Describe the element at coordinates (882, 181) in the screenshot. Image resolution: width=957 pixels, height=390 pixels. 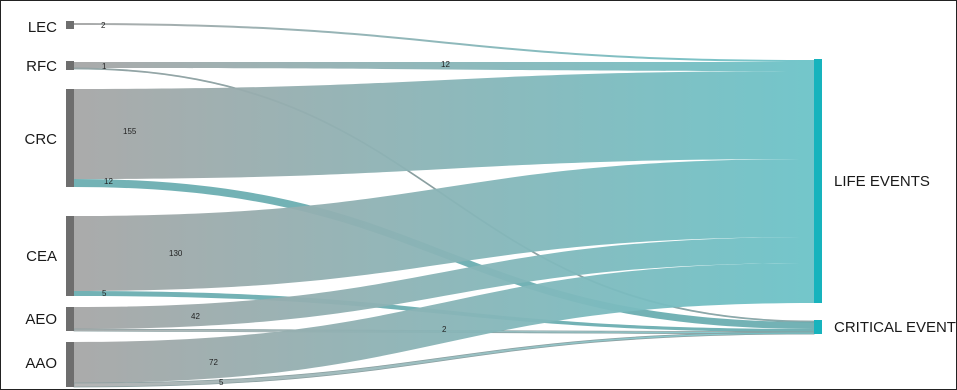
I see `target-label-life: LIFE EVENTS` at that location.